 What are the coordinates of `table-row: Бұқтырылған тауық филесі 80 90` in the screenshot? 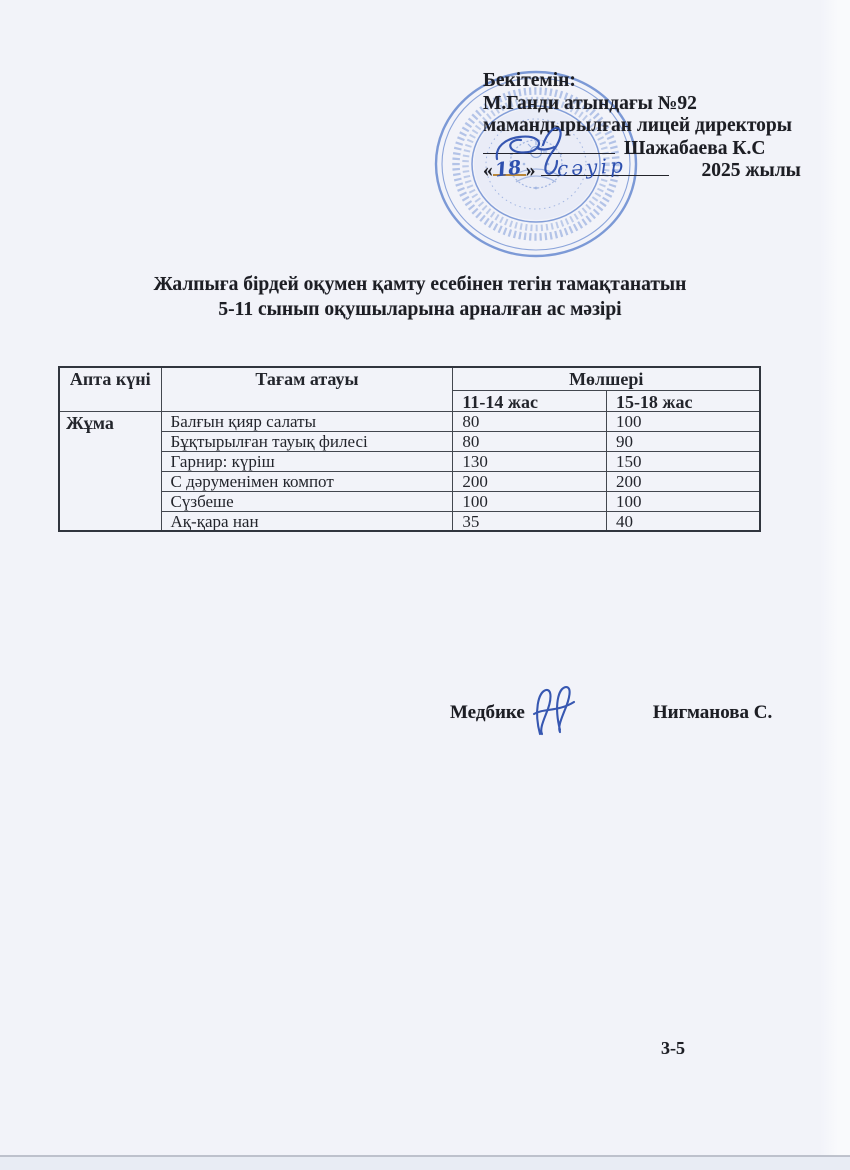 It's located at (410, 442).